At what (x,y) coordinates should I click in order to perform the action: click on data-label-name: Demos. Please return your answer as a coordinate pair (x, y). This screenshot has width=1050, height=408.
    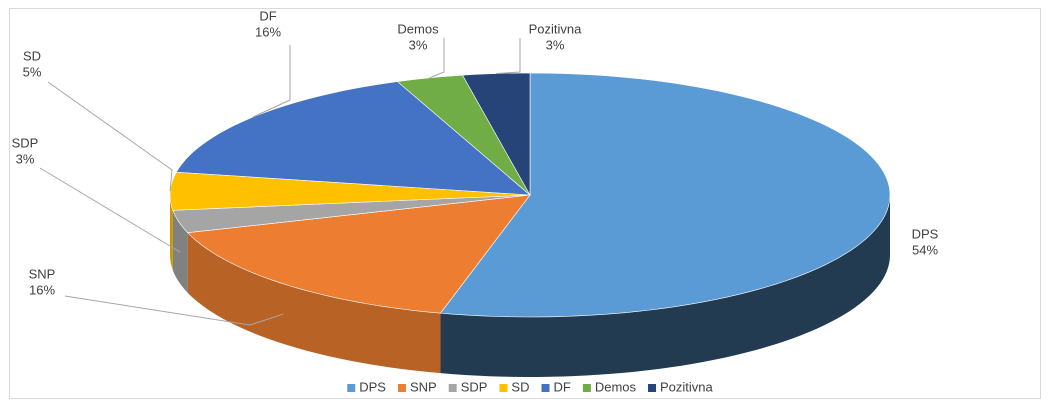
    Looking at the image, I should click on (418, 28).